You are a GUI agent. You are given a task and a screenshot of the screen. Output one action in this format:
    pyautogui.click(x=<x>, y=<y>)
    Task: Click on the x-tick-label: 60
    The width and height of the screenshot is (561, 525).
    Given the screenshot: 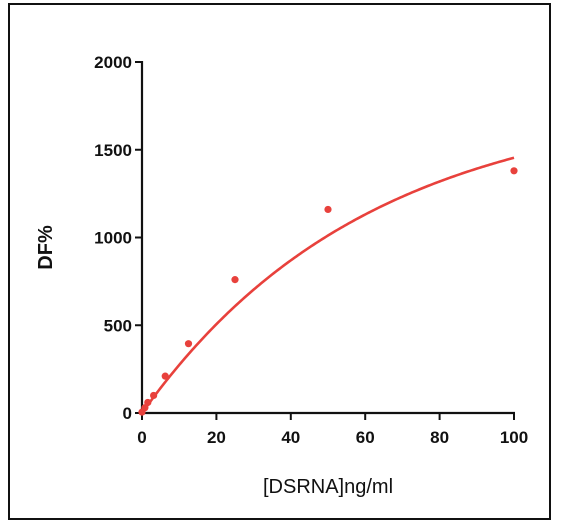 What is the action you would take?
    pyautogui.click(x=365, y=437)
    